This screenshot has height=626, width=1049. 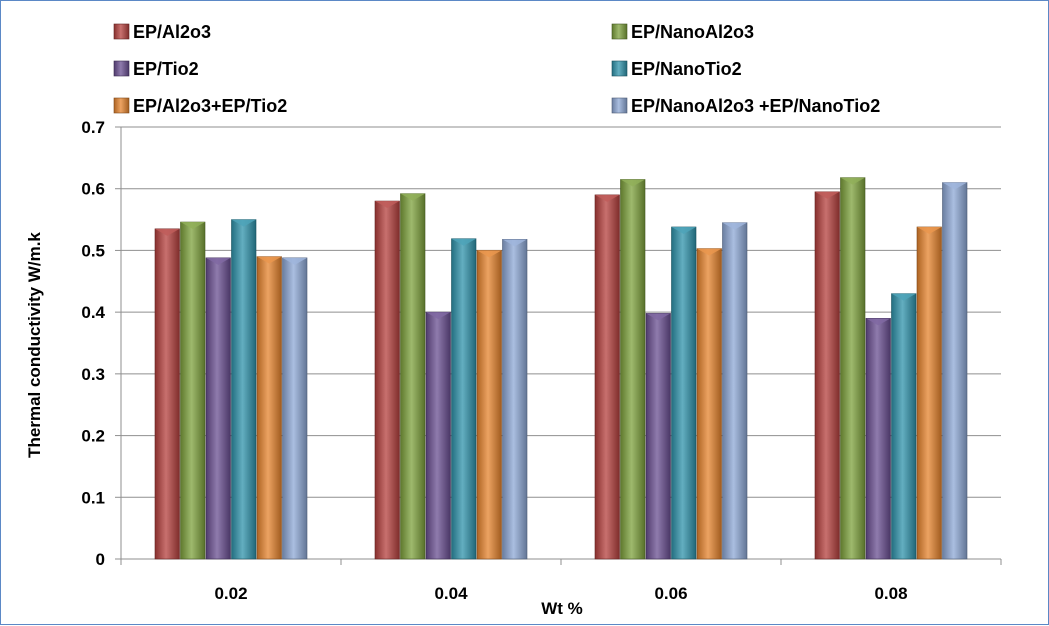 I want to click on y-tick-label: 0, so click(x=100, y=559).